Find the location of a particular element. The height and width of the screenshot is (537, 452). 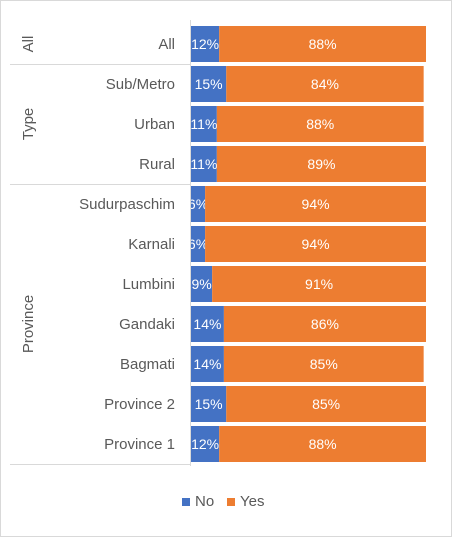

data-label-yes-6: 91% is located at coordinates (319, 284).